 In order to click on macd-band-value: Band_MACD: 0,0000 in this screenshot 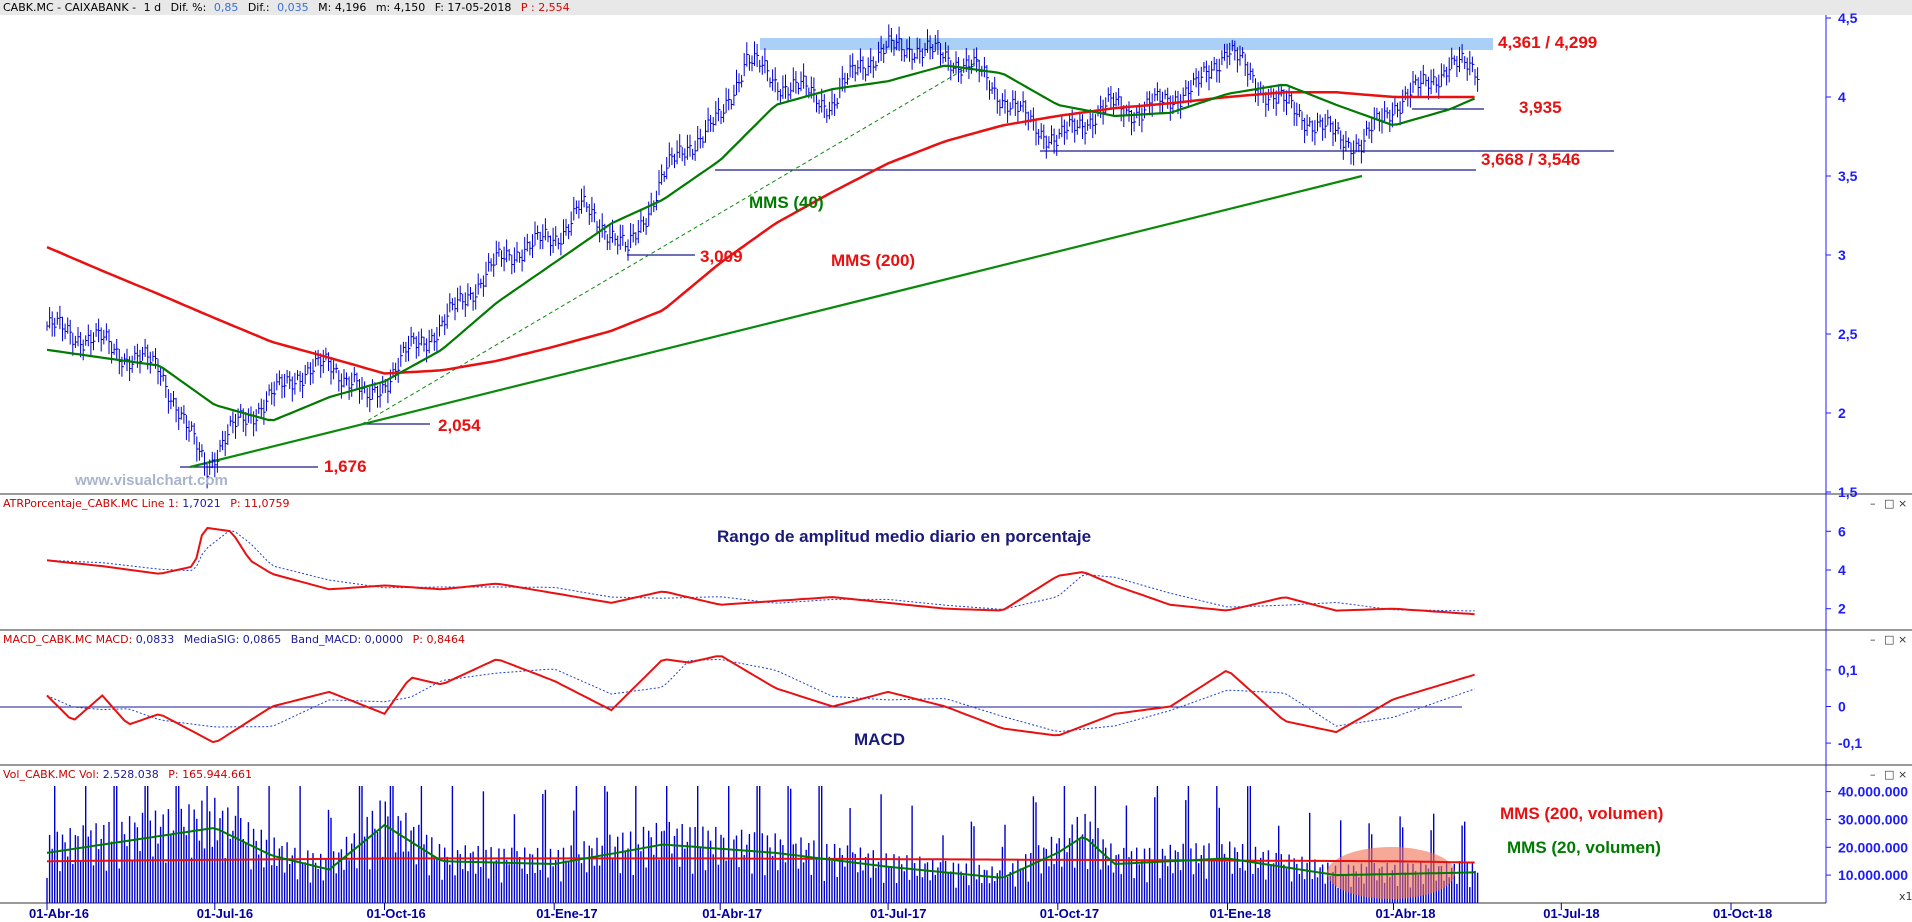, I will do `click(347, 639)`.